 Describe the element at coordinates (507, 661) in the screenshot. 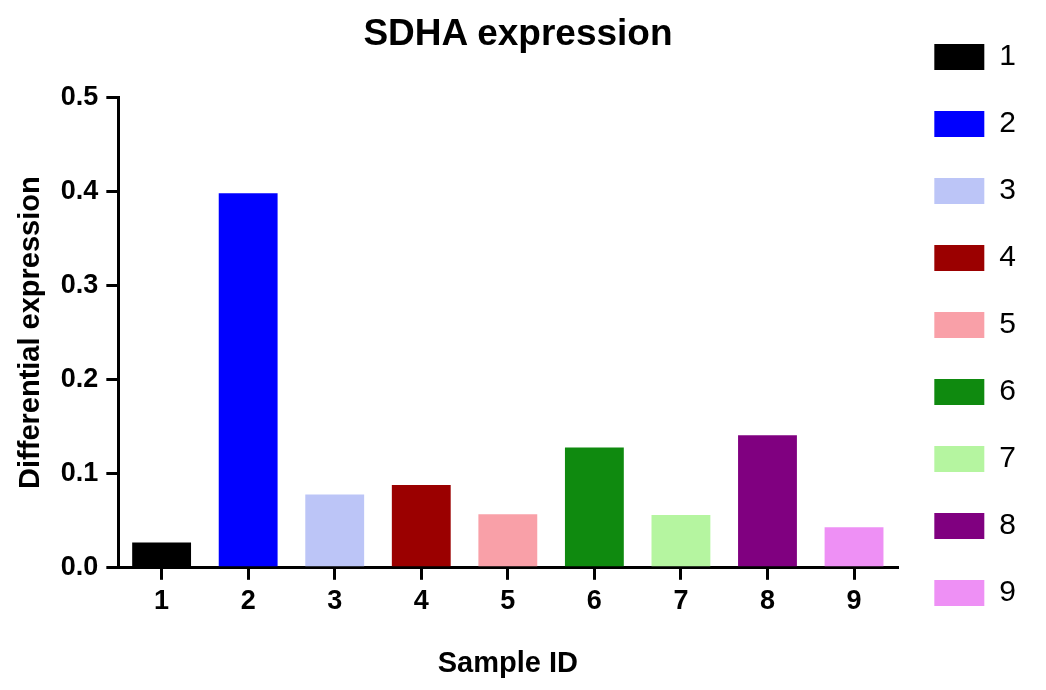

I see `x-axis-title: Sample ID` at that location.